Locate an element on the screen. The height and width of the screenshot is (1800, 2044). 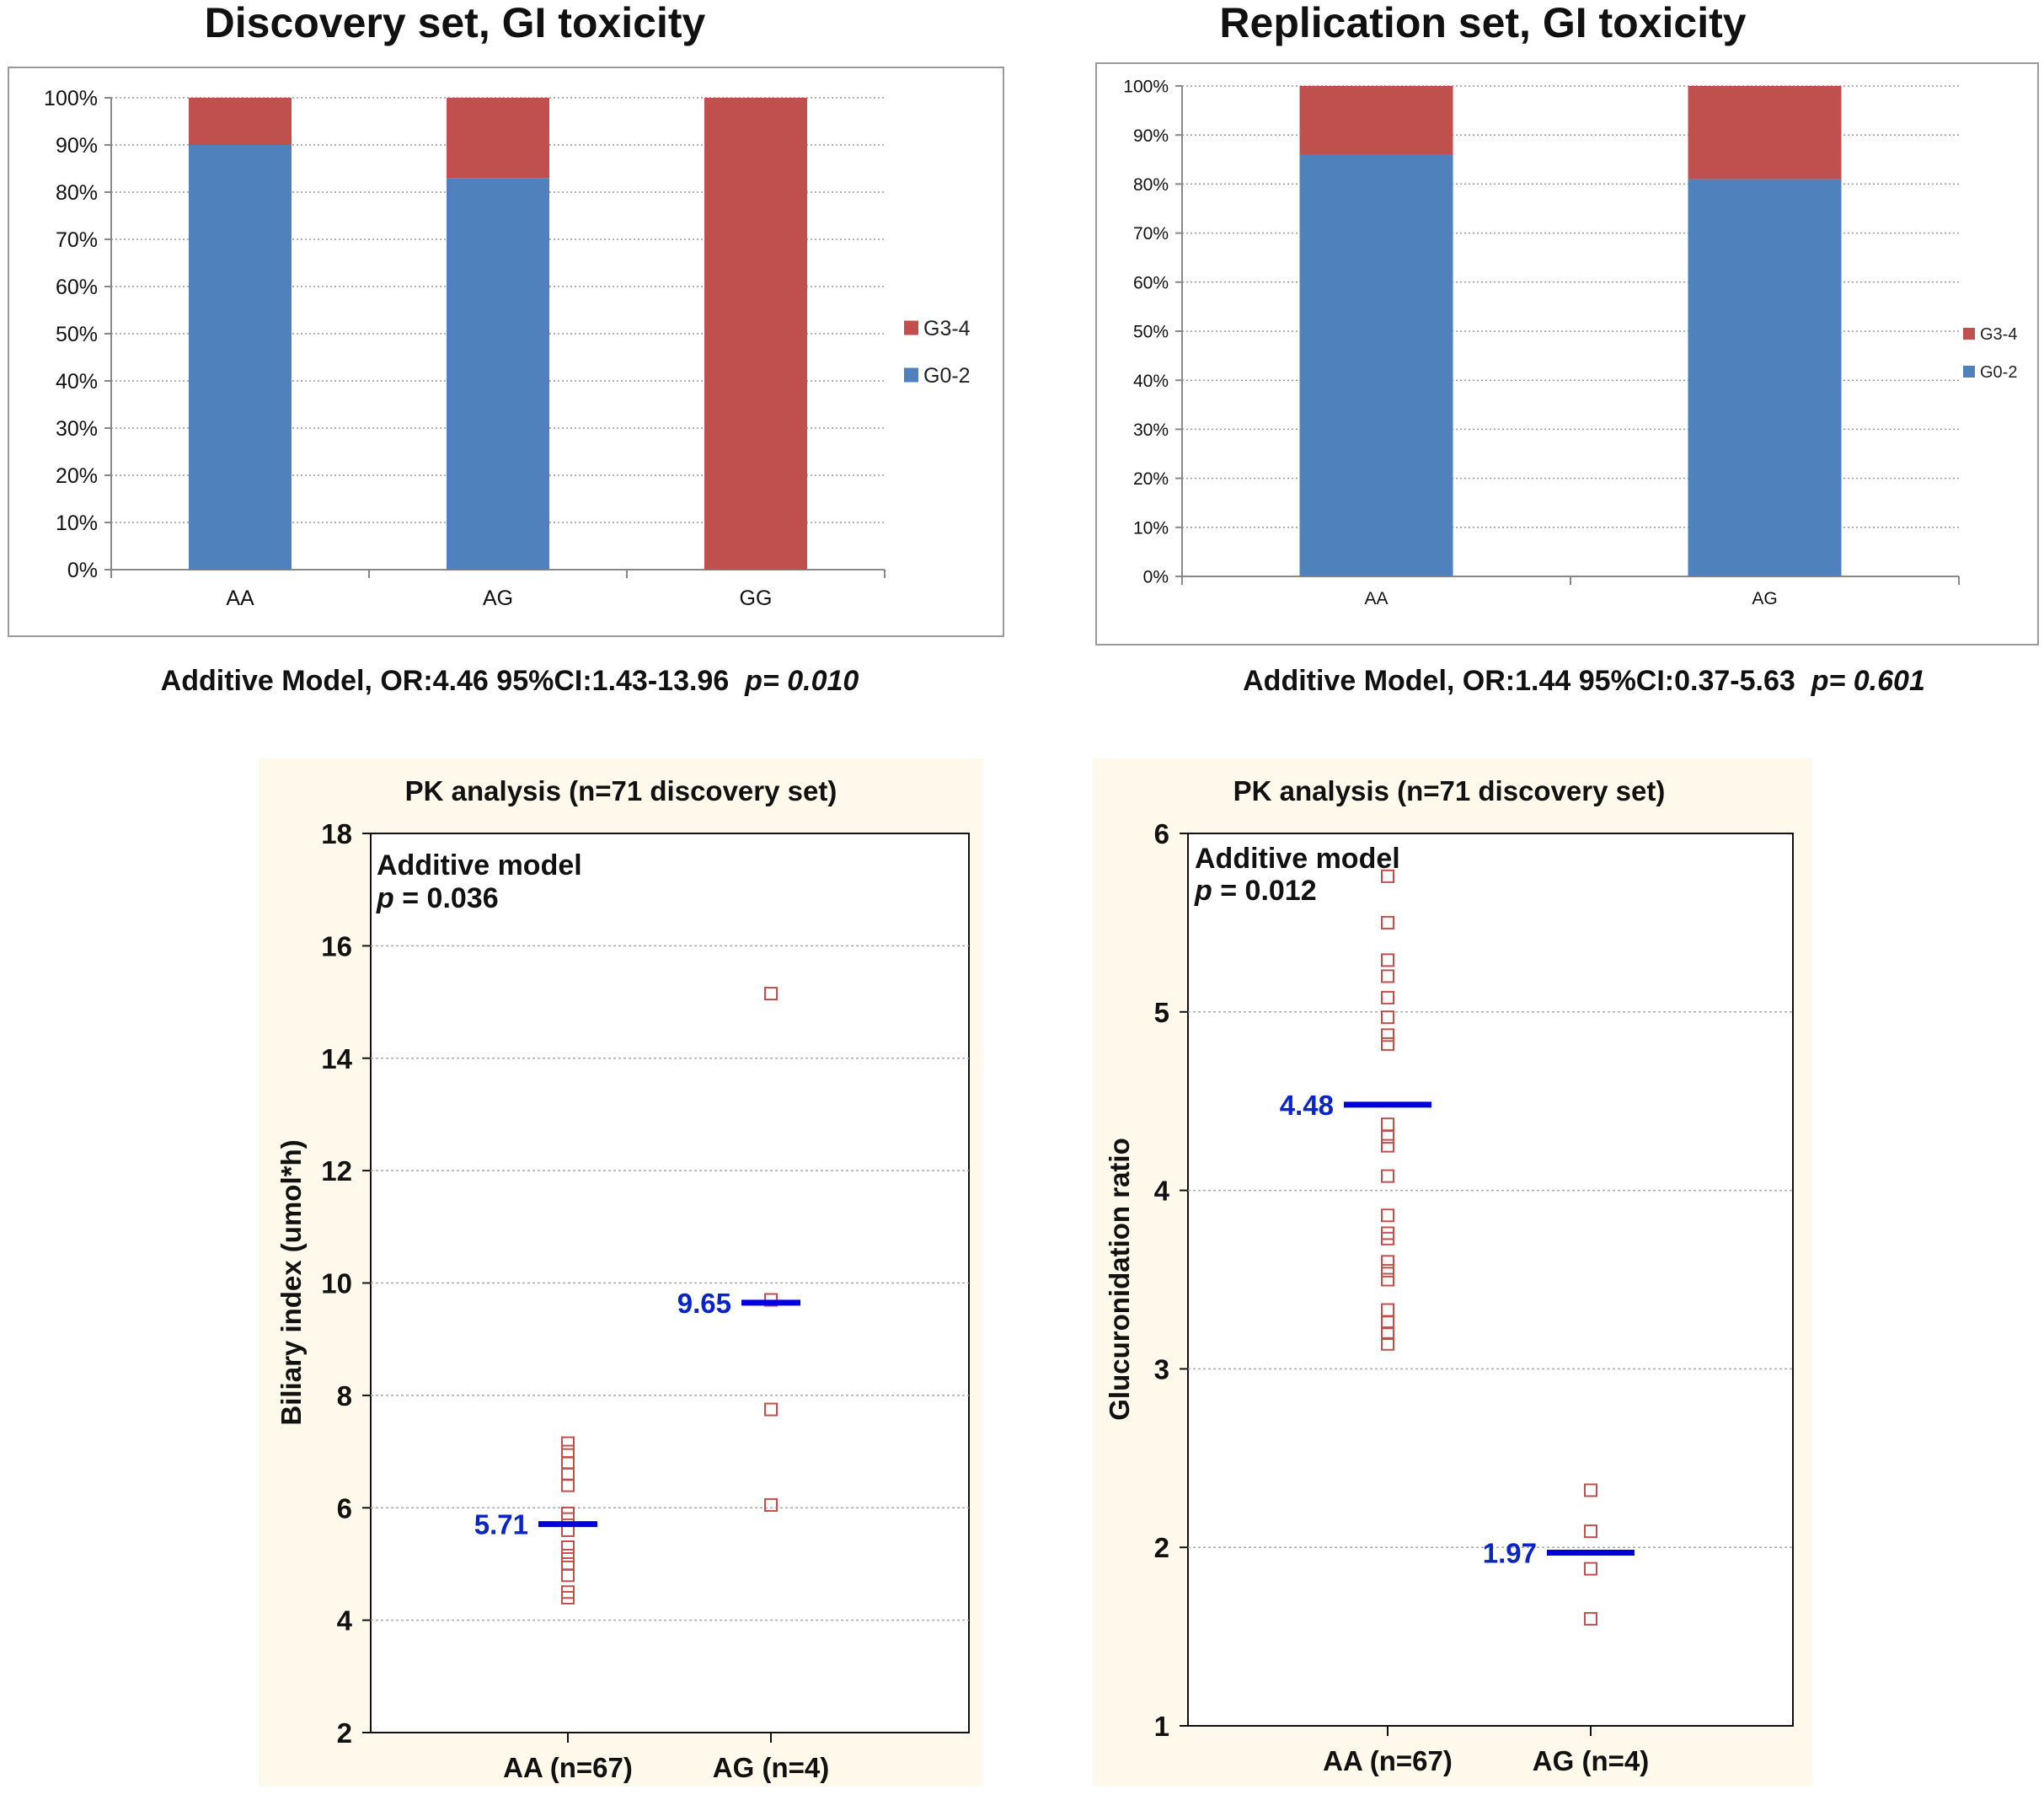
pk_biliary-y-tick-label: 18 is located at coordinates (336, 833).